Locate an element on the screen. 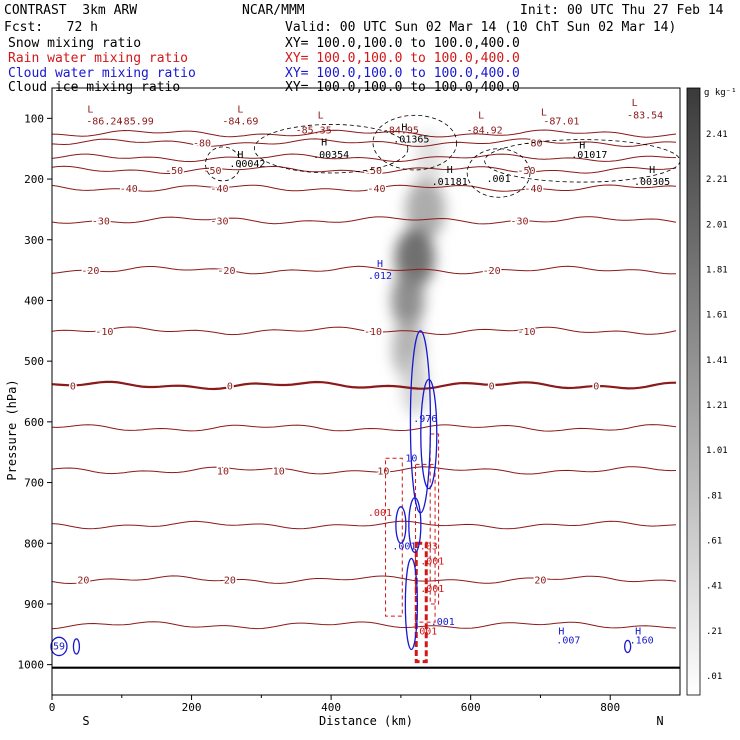 The image size is (740, 740). colorbar-unit: g kg⁻¹ is located at coordinates (720, 93).